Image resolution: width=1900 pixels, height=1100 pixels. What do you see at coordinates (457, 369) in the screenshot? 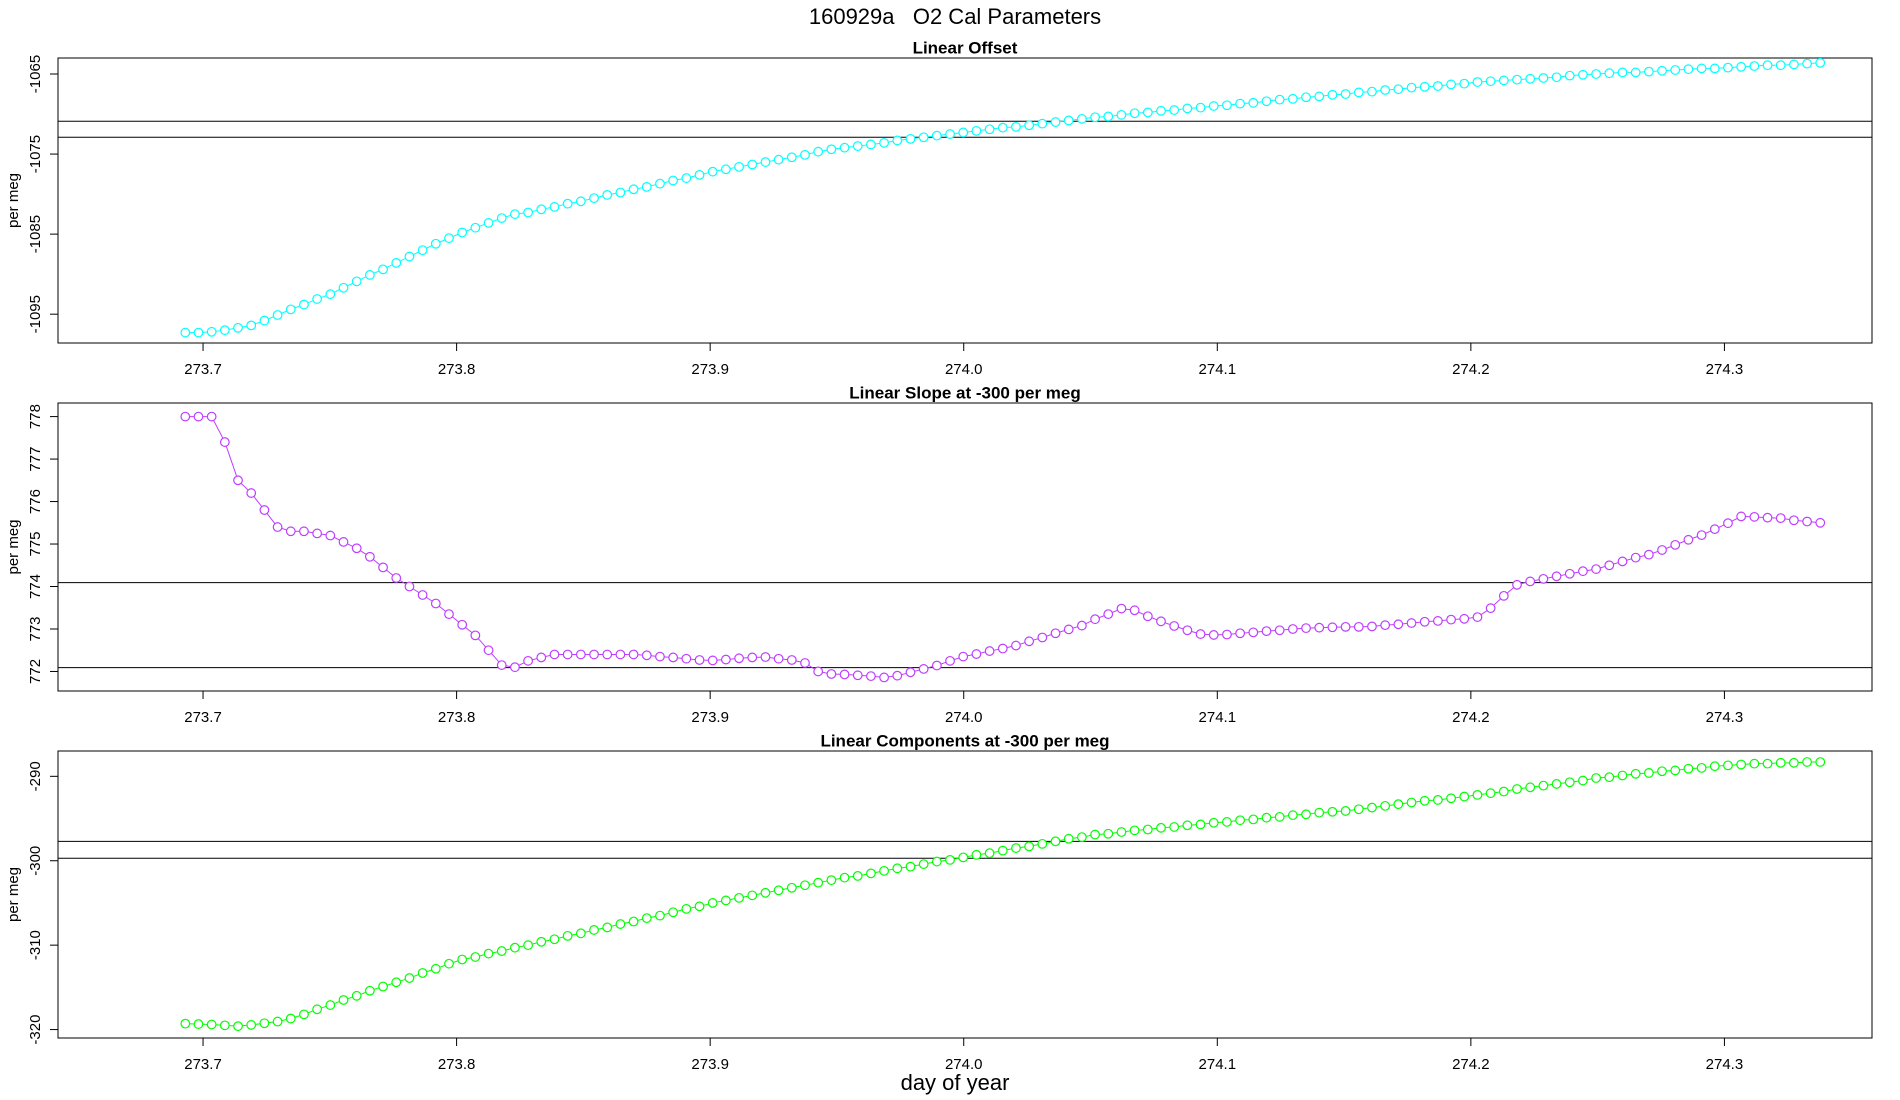
I see `x-tick-label: 273.8` at bounding box center [457, 369].